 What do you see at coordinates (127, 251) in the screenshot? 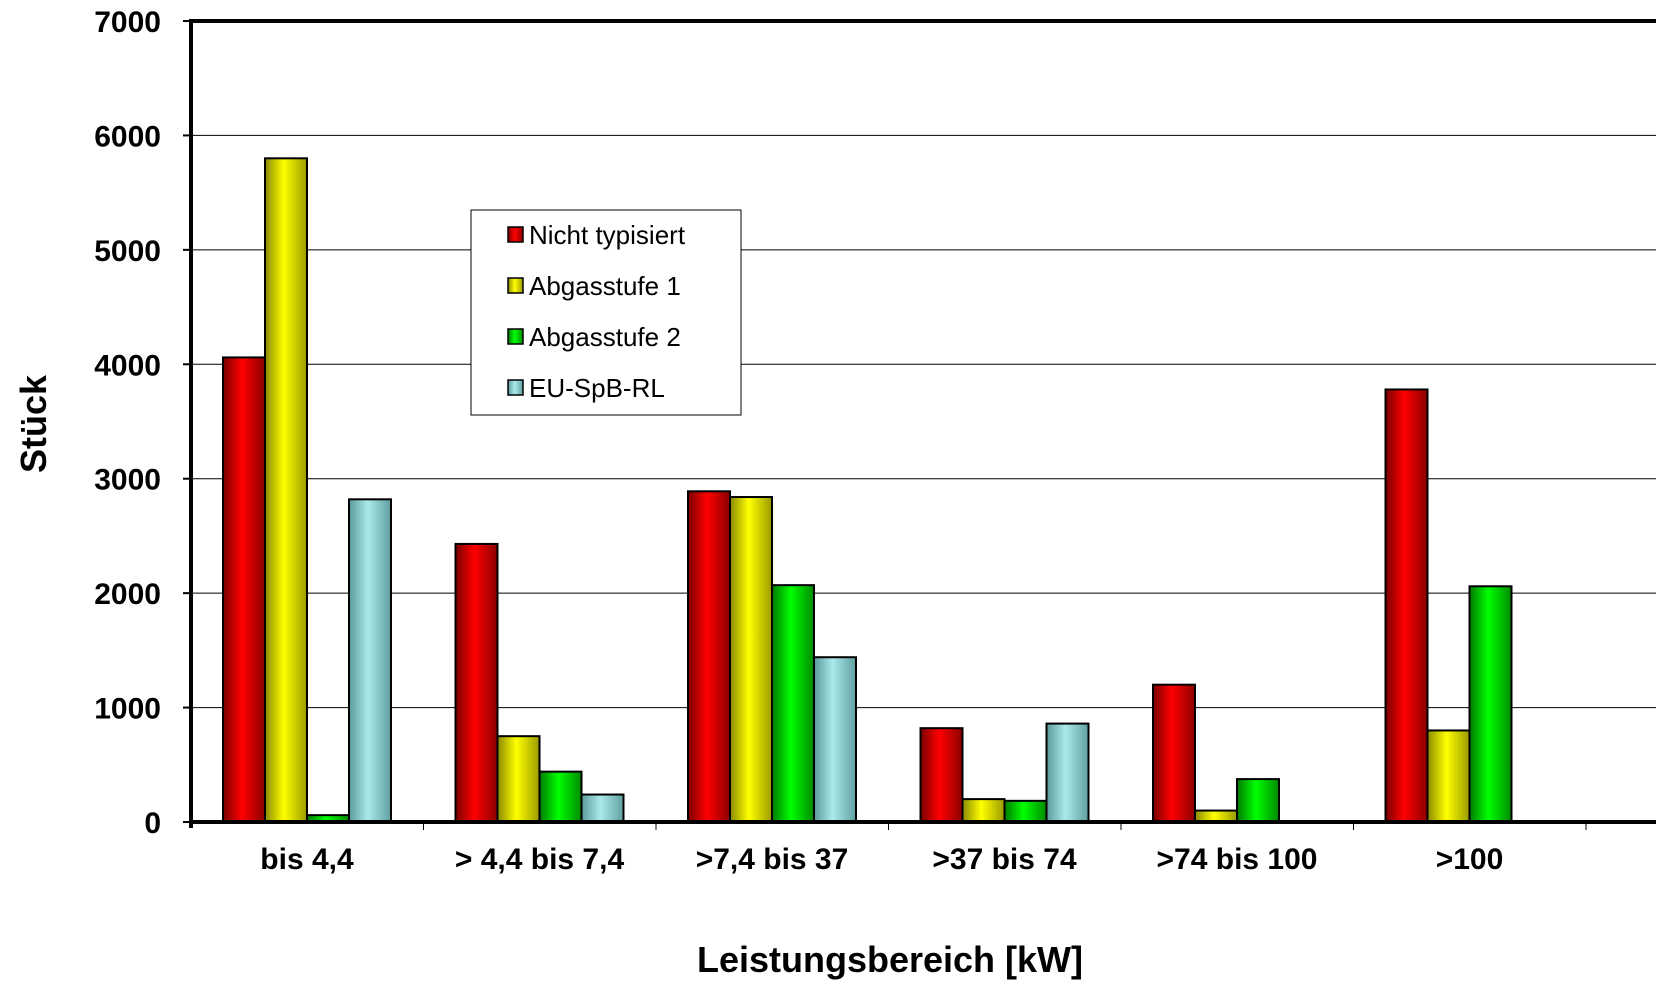
I see `y-tick-label: 5000` at bounding box center [127, 251].